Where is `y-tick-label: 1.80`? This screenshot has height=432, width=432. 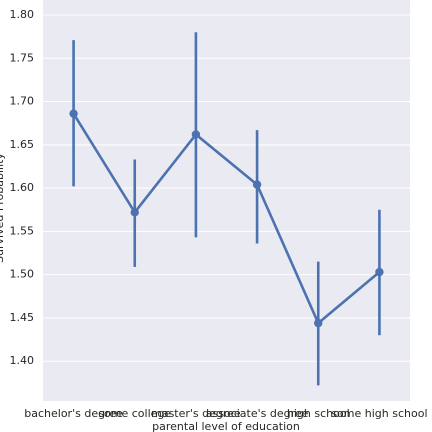
y-tick-label: 1.80 is located at coordinates (22, 14).